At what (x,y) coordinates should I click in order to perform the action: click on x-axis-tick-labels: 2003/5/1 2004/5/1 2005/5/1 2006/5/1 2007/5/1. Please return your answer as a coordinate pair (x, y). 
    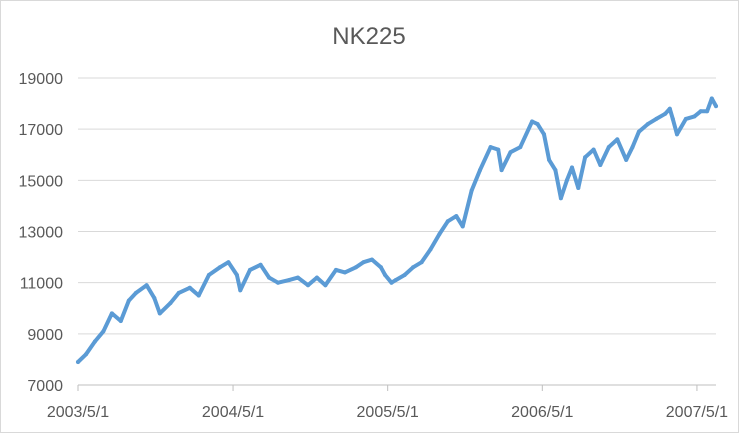
    Looking at the image, I should click on (387, 412).